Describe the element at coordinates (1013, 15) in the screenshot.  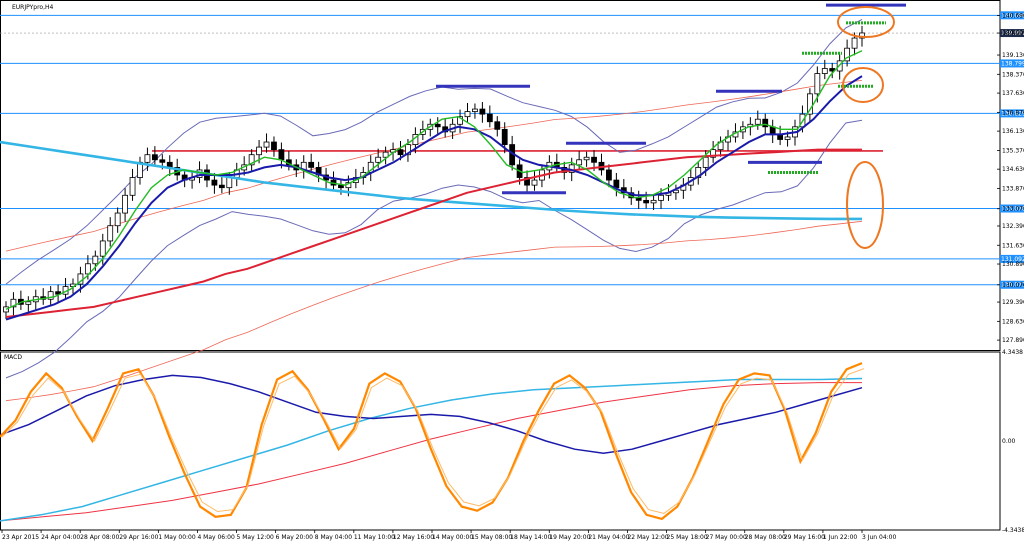
I see `y-tick-label-0: 140.690` at that location.